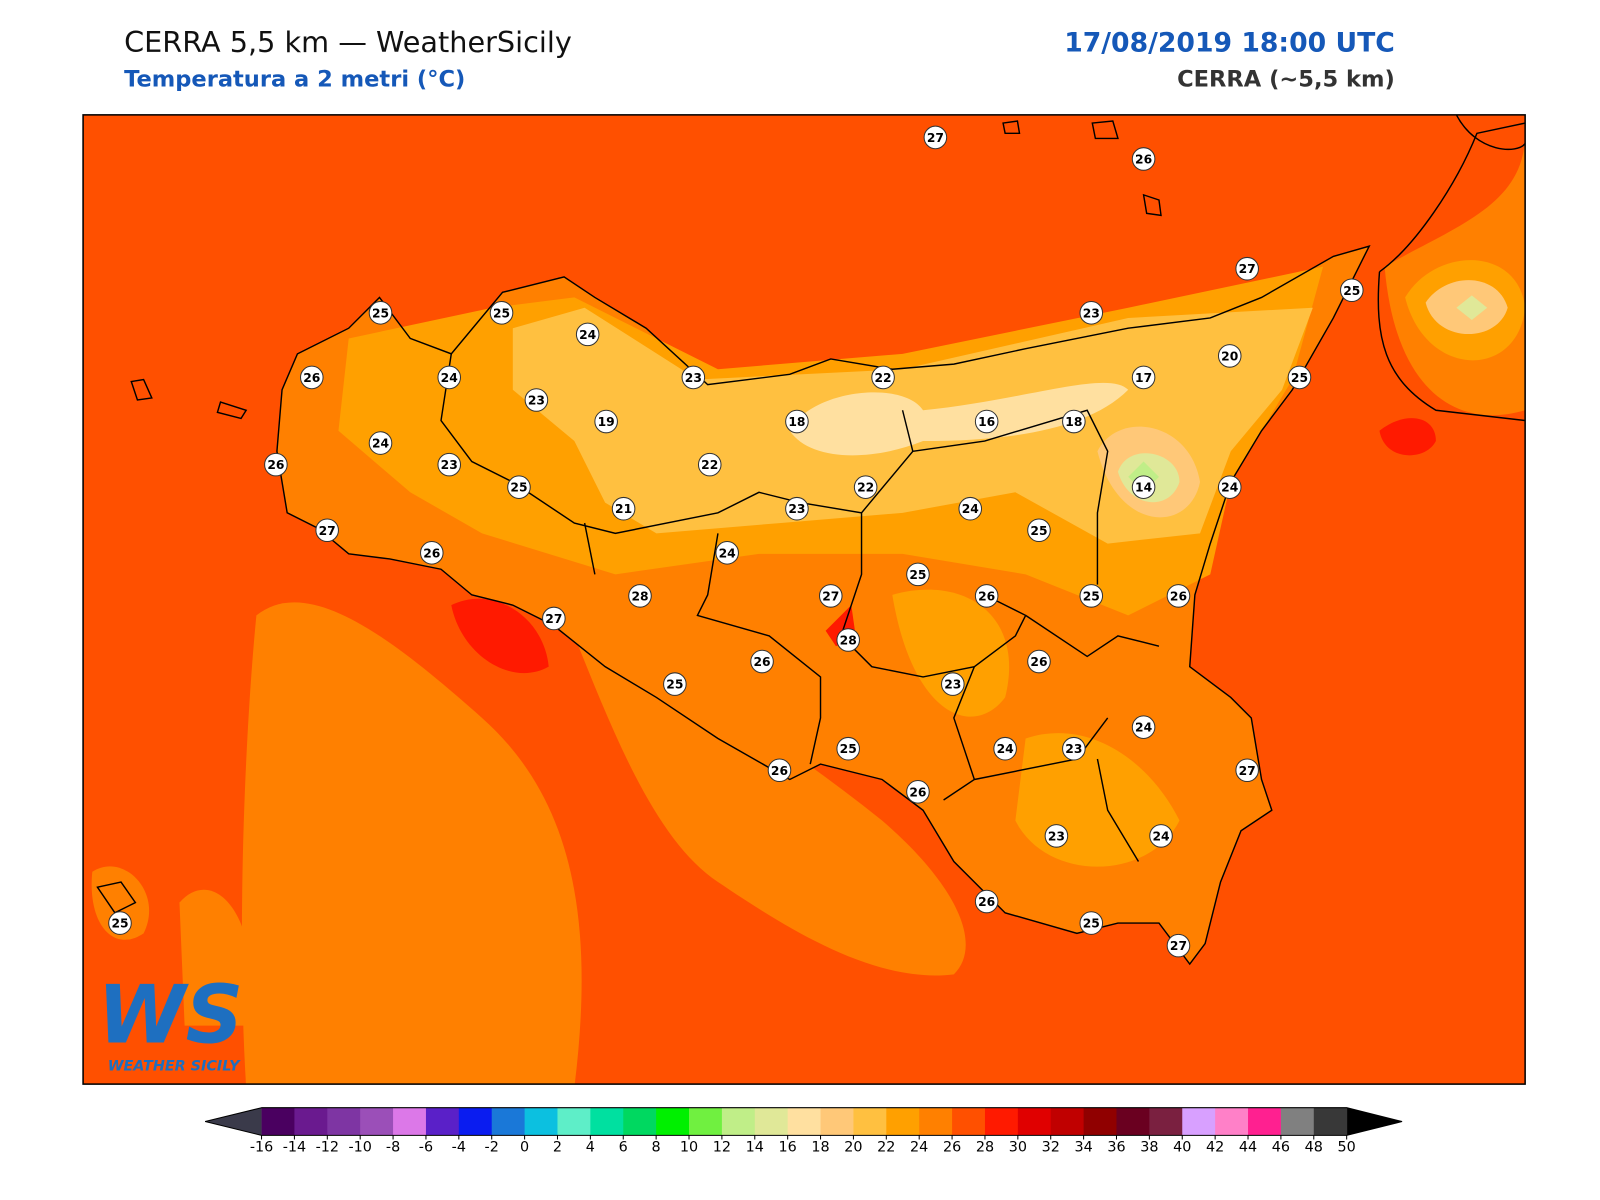  Describe the element at coordinates (656, 1148) in the screenshot. I see `colorbar-tick-label: 8` at that location.